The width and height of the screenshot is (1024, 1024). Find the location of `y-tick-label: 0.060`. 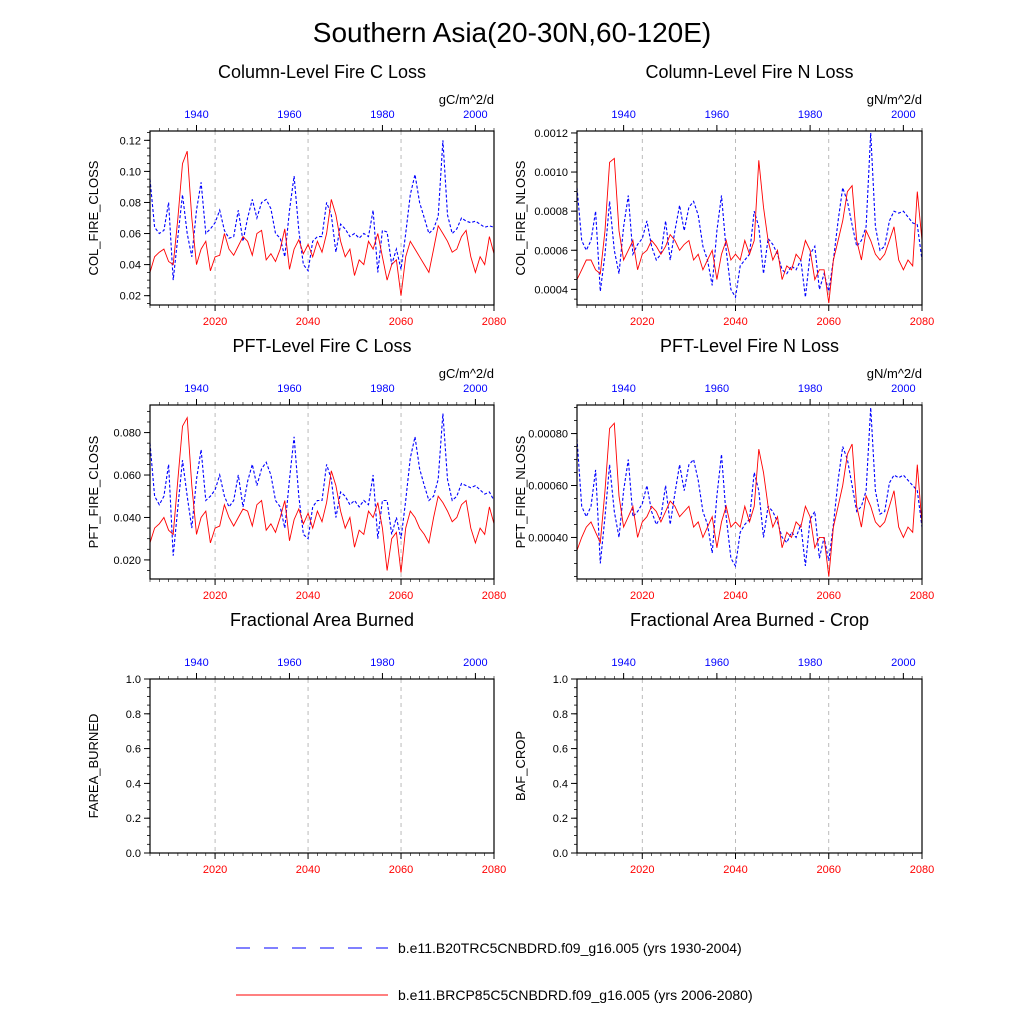

y-tick-label: 0.060 is located at coordinates (127, 476).